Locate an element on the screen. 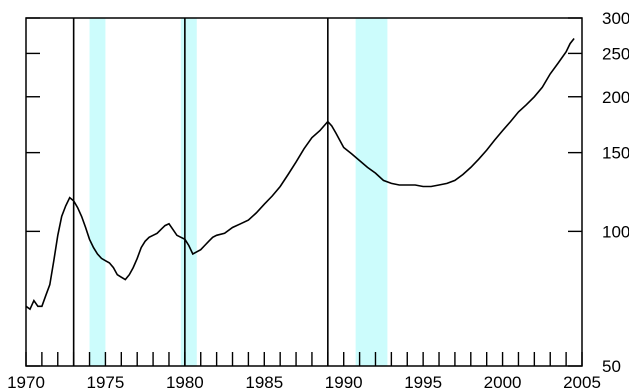 Image resolution: width=629 pixels, height=390 pixels. x-tick-label-1995: 1995 is located at coordinates (423, 381).